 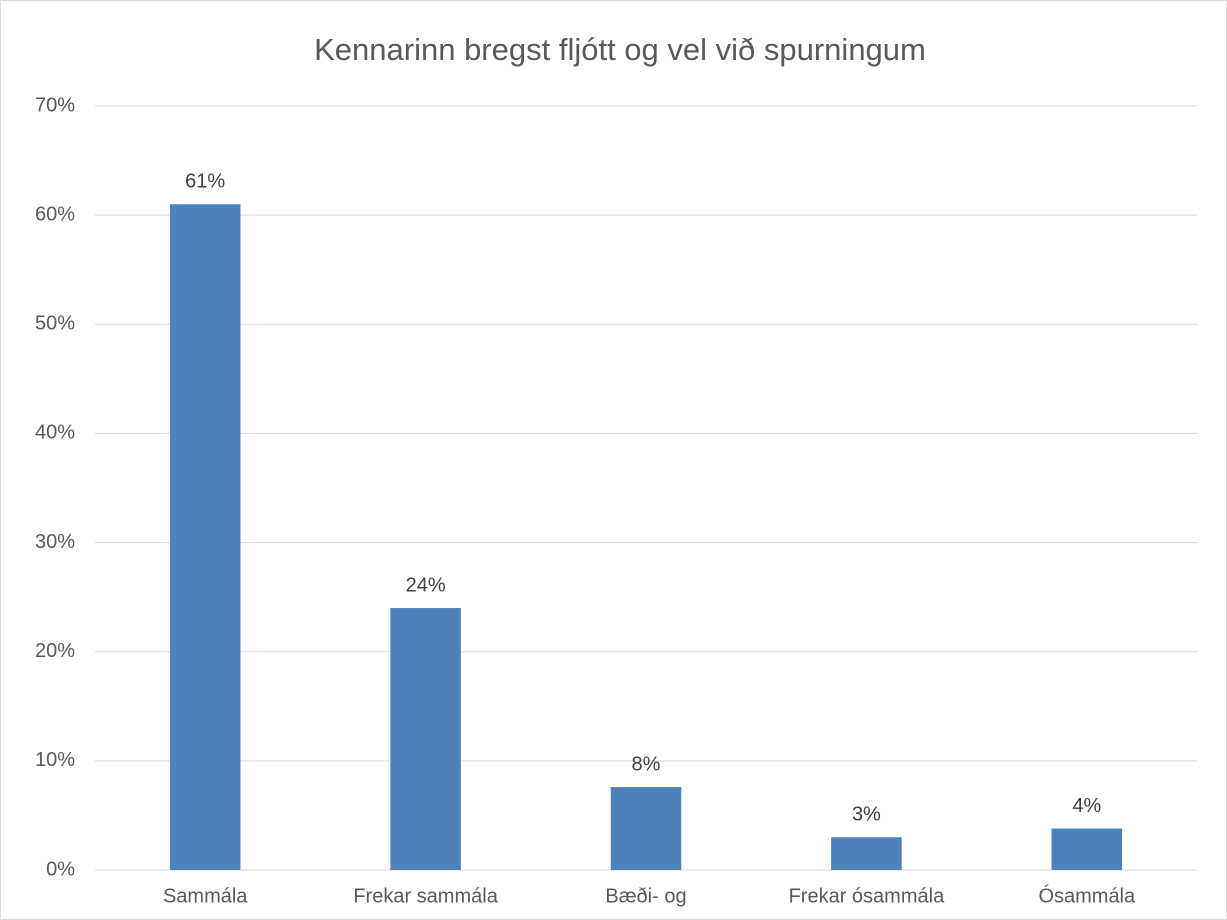 I want to click on value-label: 8%, so click(x=646, y=764).